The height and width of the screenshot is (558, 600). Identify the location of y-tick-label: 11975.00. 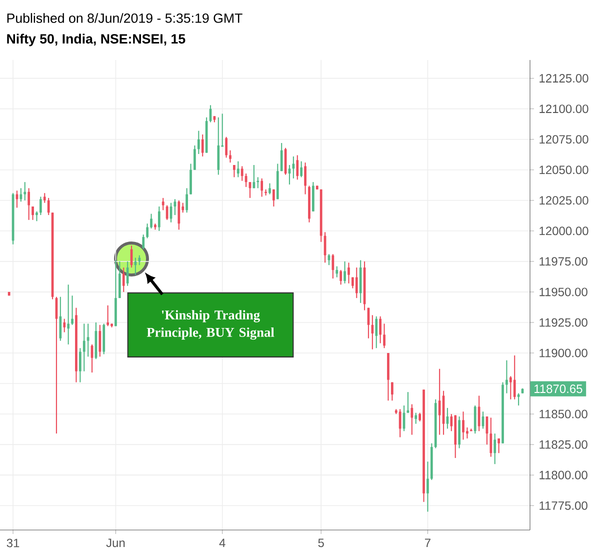
(564, 261).